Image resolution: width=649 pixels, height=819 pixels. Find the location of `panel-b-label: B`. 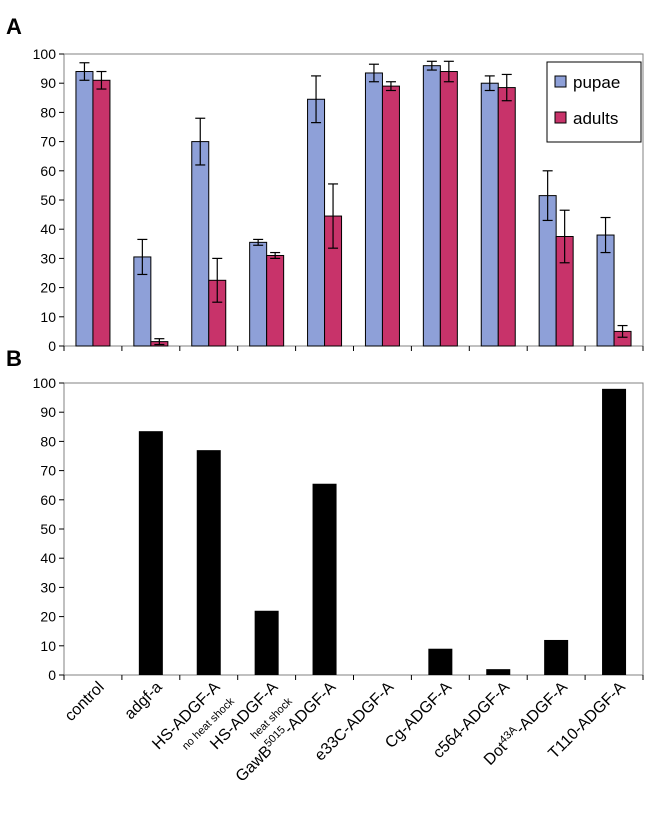

panel-b-label: B is located at coordinates (14, 358).